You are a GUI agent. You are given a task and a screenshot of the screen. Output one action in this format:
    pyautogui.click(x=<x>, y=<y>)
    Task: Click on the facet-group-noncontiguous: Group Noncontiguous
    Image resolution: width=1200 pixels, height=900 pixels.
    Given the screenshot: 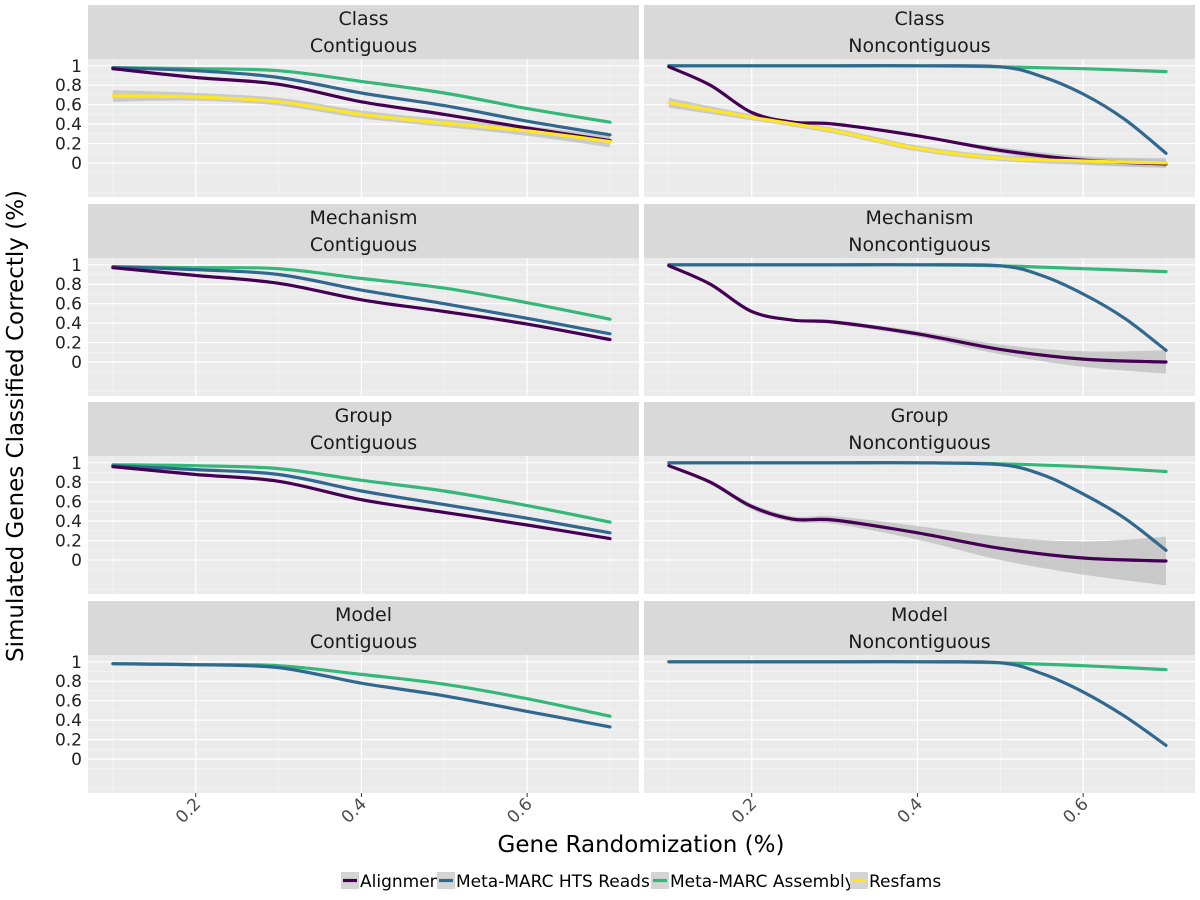 What is the action you would take?
    pyautogui.click(x=919, y=498)
    